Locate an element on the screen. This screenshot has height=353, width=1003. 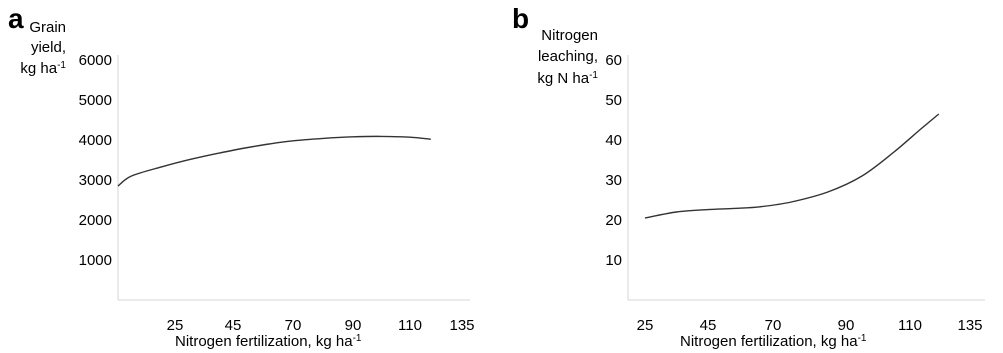
y-tick-label: 3000 is located at coordinates (95, 180).